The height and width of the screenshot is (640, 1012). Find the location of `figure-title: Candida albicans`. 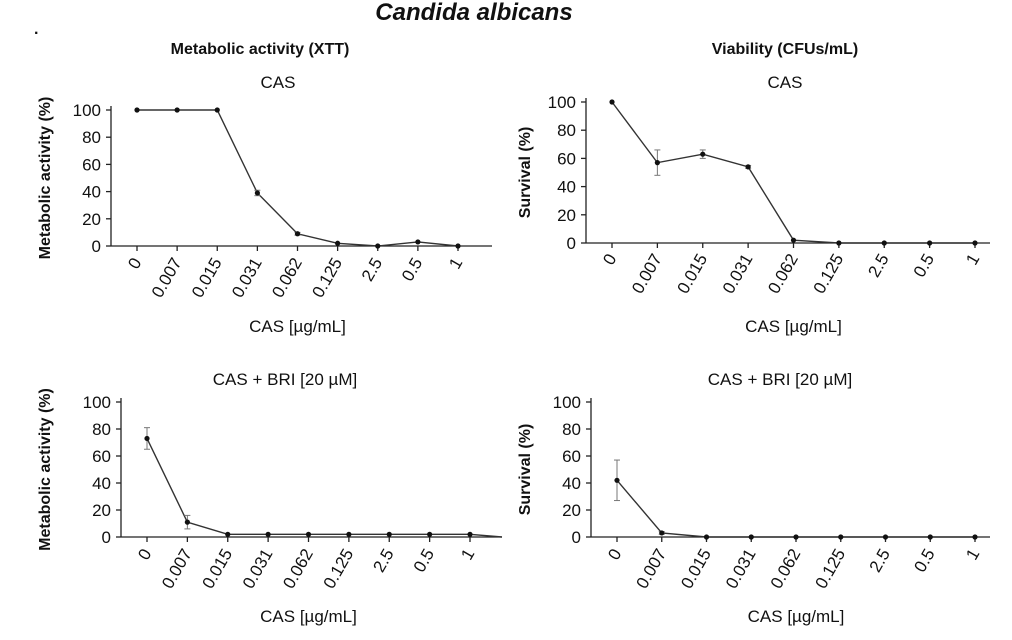

figure-title: Candida albicans is located at coordinates (473, 13).